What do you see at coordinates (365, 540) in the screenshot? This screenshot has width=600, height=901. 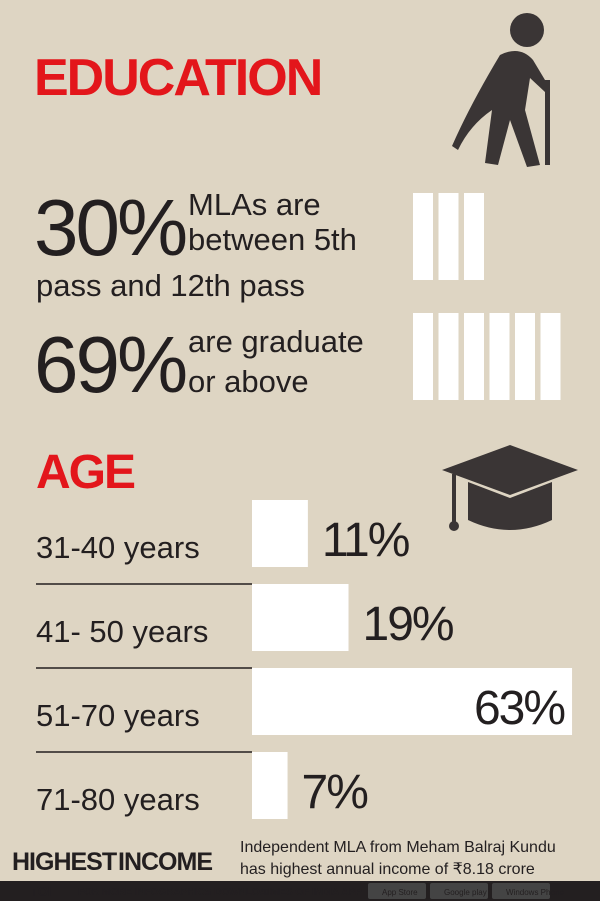 I see `age-value-label: 11%` at bounding box center [365, 540].